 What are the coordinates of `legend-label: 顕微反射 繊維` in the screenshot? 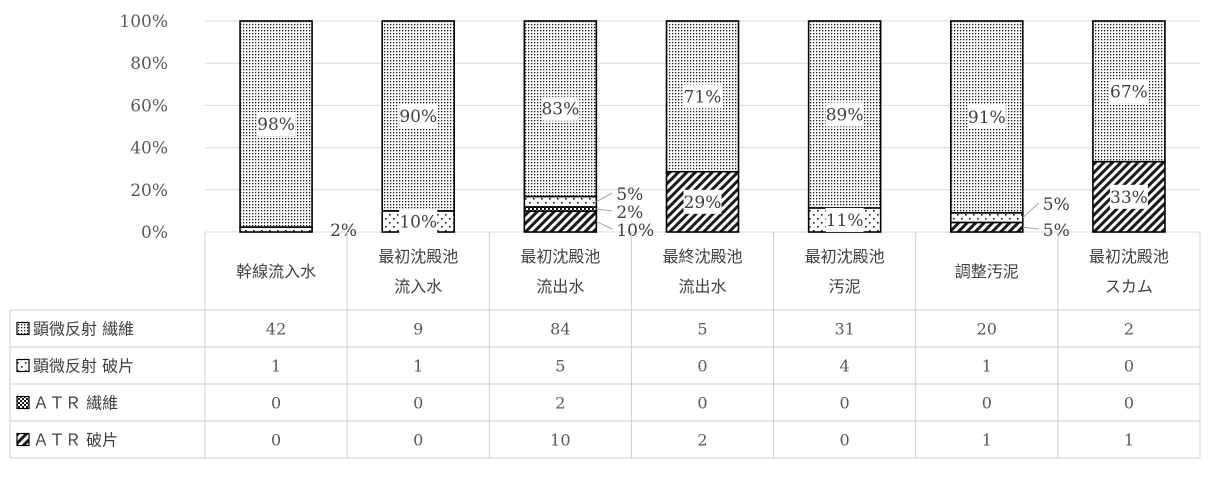 It's located at (83, 329).